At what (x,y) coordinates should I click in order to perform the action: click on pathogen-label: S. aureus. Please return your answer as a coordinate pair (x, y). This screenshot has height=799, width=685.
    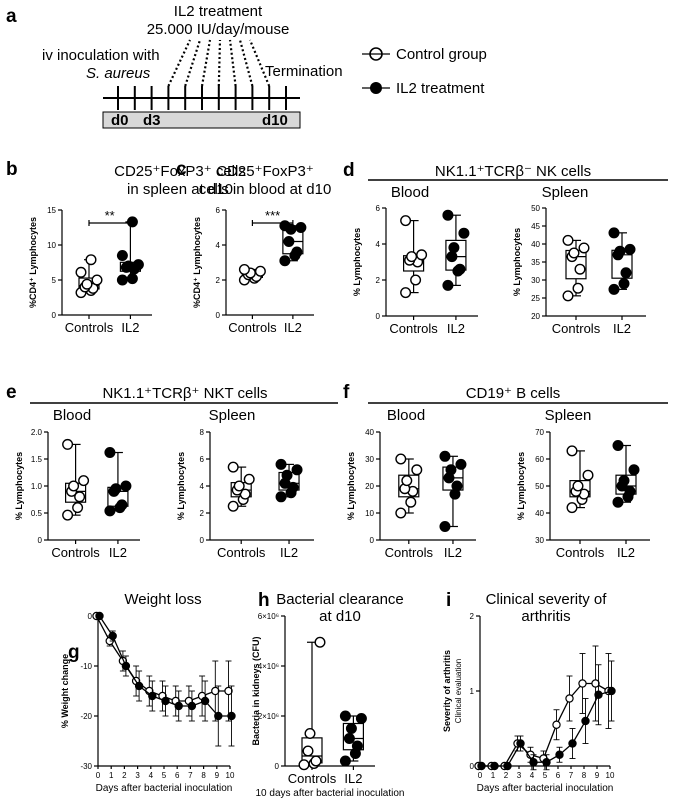
    Looking at the image, I should click on (118, 73).